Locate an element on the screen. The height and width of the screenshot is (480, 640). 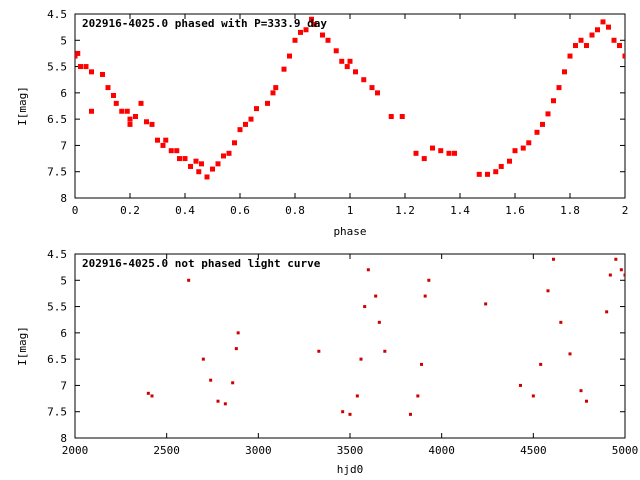
x-tick-label: 5000 is located at coordinates (625, 450).